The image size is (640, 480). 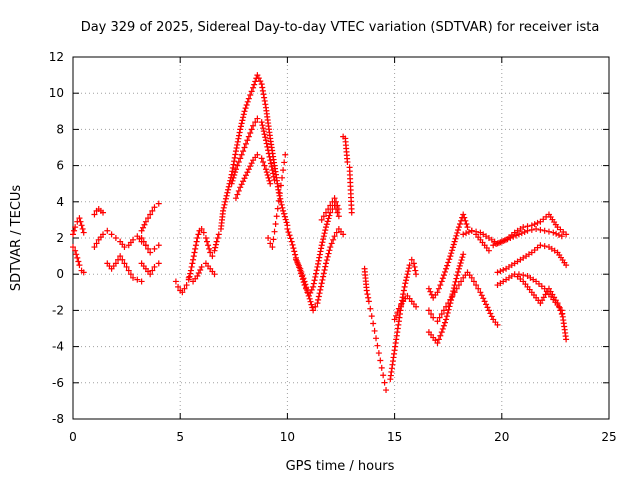 I want to click on series-early-a, so click(x=78, y=226).